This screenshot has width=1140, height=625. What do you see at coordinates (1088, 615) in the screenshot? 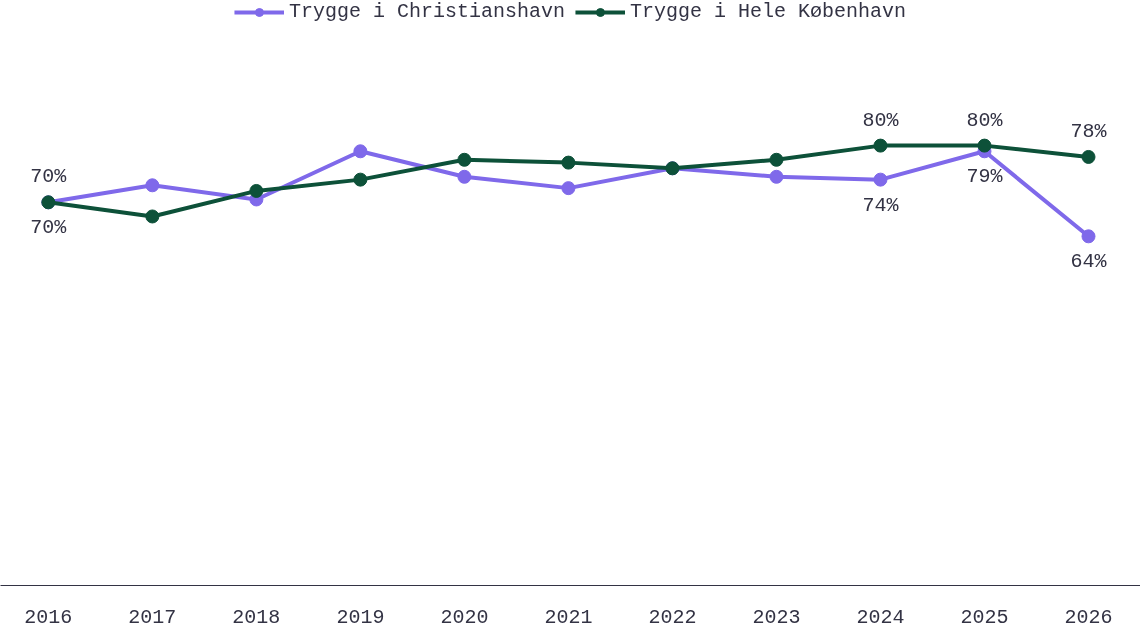
I see `x-tick-label: 2026` at bounding box center [1088, 615].